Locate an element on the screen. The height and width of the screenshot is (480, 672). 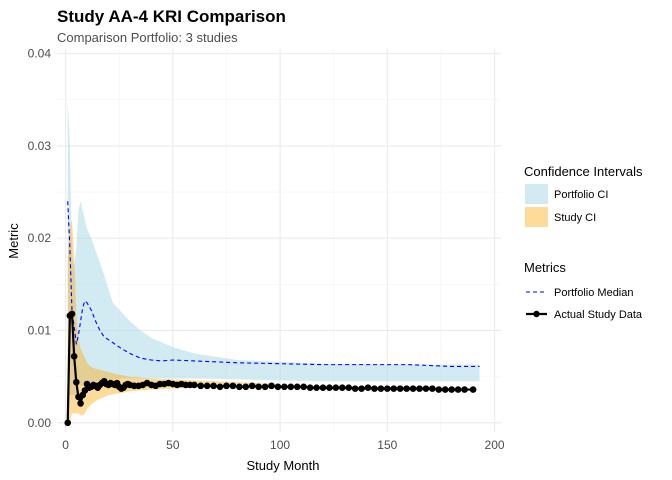
legend-actual-label: Actual Study Data is located at coordinates (598, 315).